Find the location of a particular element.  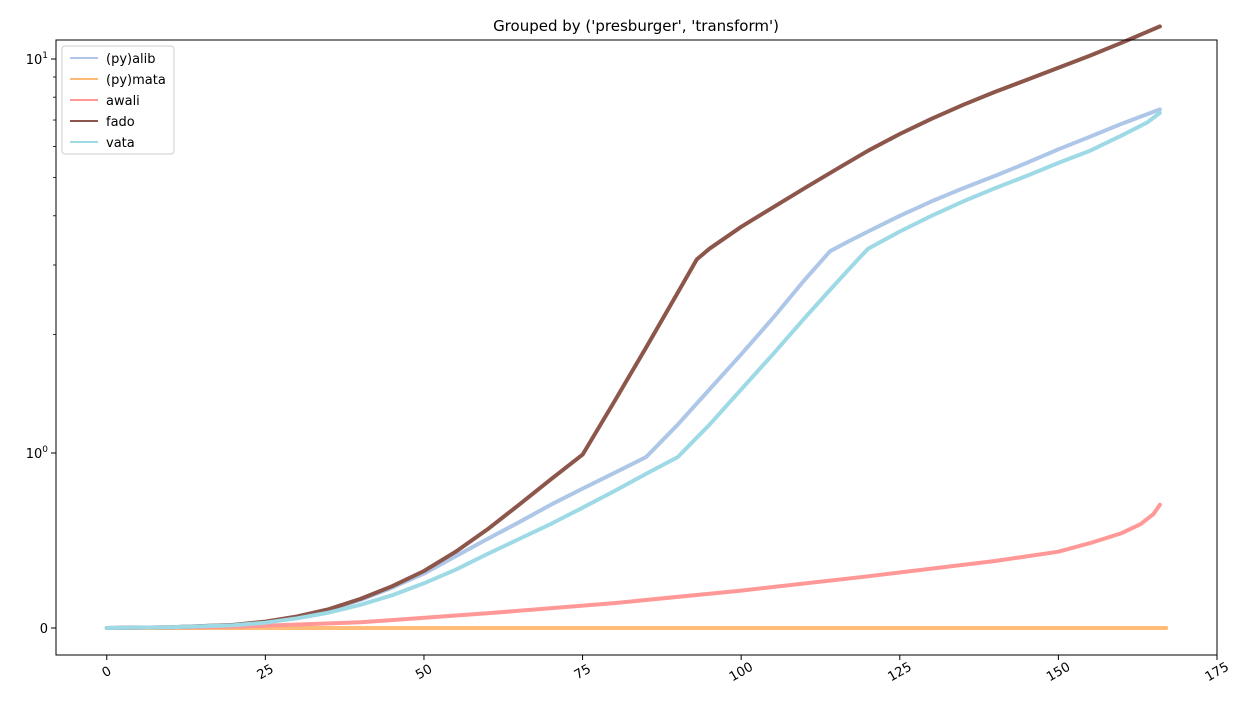

legend-box is located at coordinates (118, 100).